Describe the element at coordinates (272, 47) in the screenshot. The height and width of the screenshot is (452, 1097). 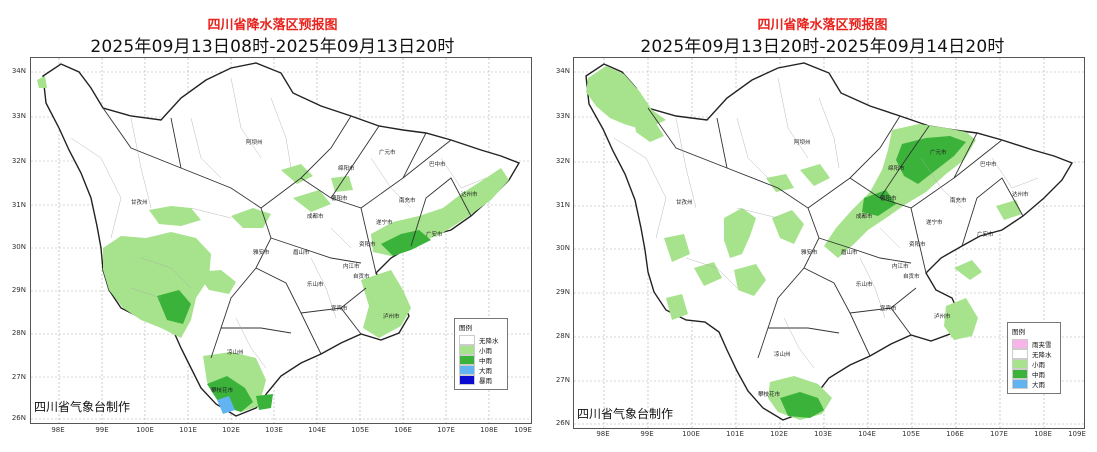
I see `map-subtitle: 2025年09月13日08时-2025年09月13日20时` at that location.